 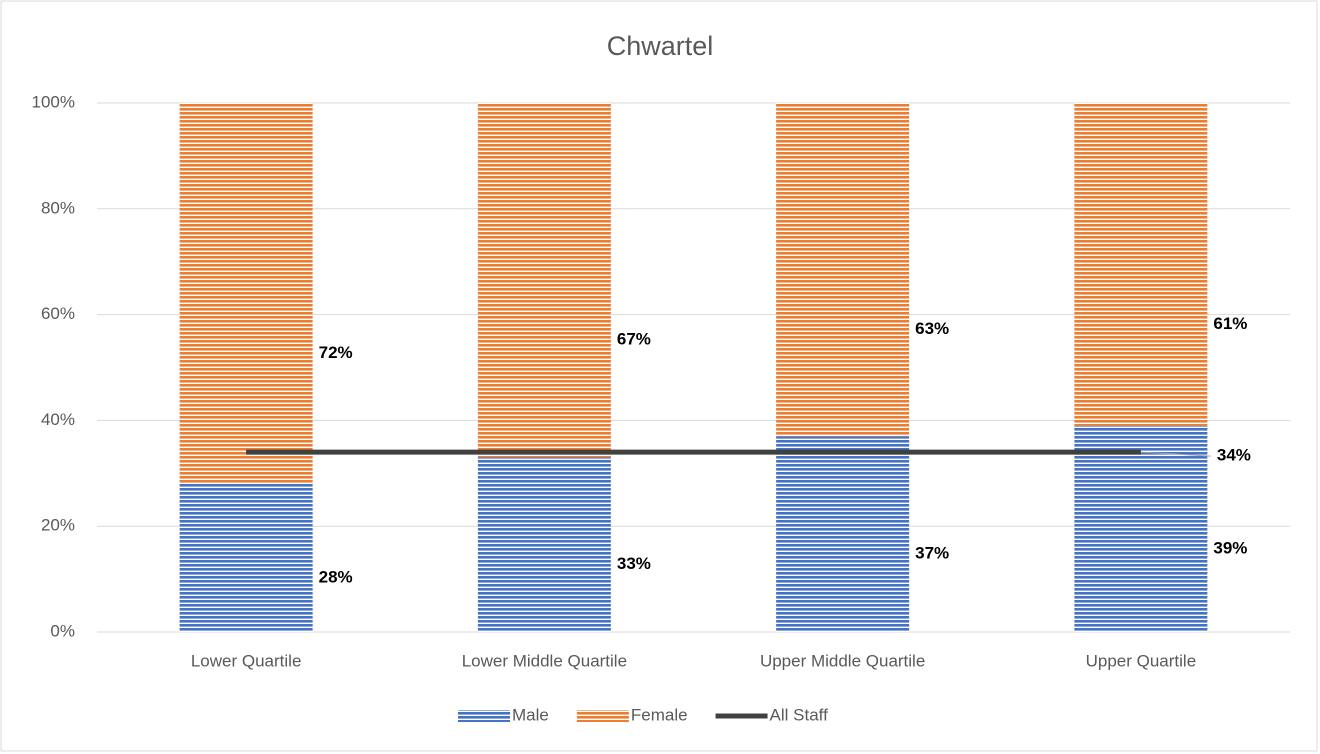 I want to click on data-label: 39%, so click(x=1230, y=547).